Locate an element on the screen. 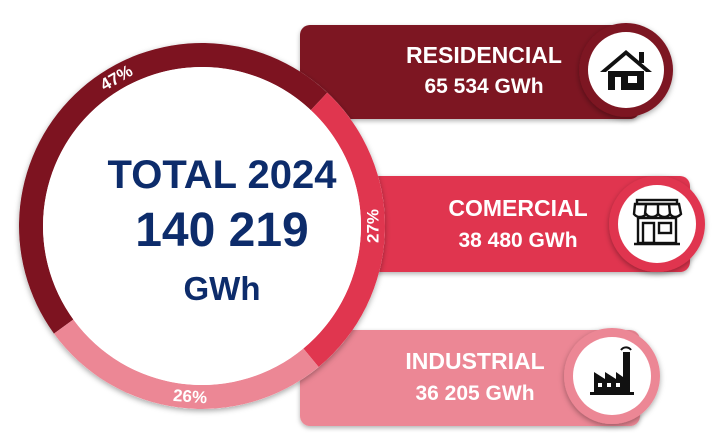 The width and height of the screenshot is (712, 446). total-value: 140 219 is located at coordinates (222, 230).